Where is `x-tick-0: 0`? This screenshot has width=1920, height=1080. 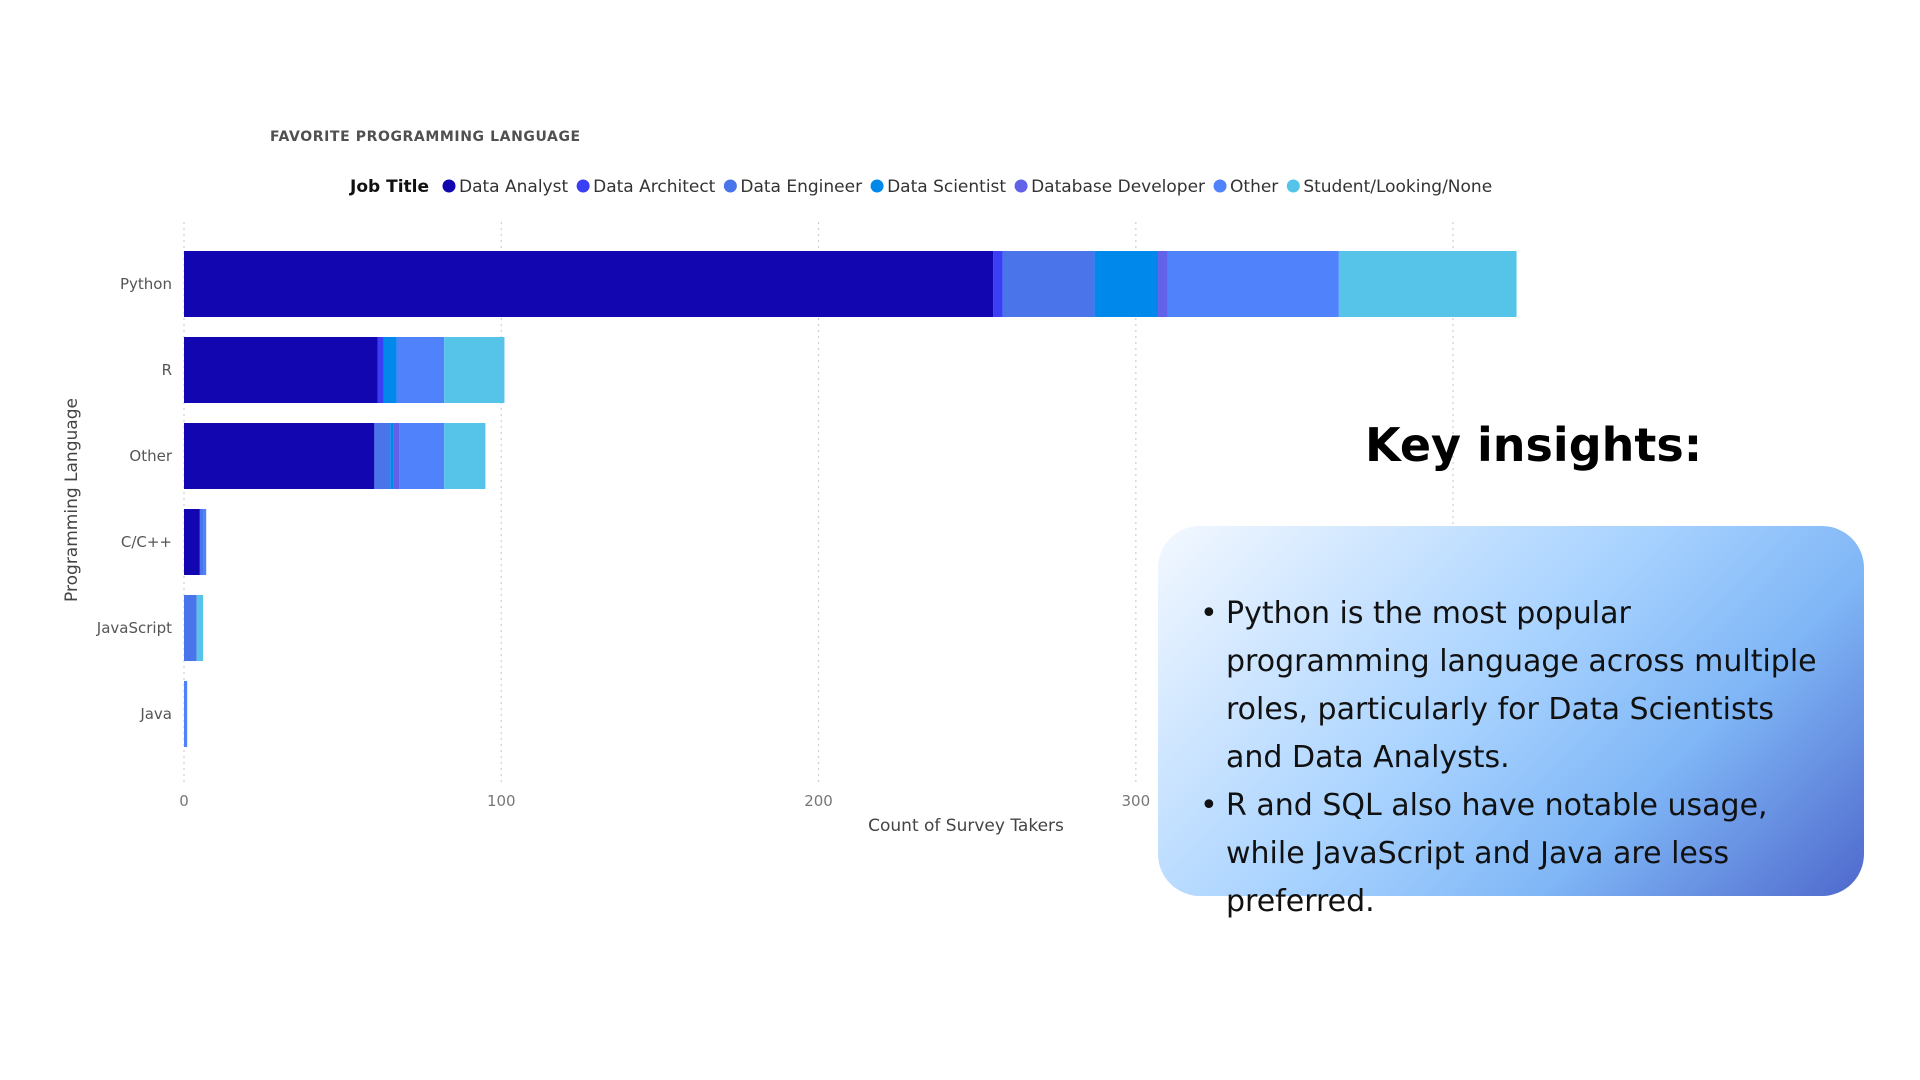 x-tick-0: 0 is located at coordinates (184, 801).